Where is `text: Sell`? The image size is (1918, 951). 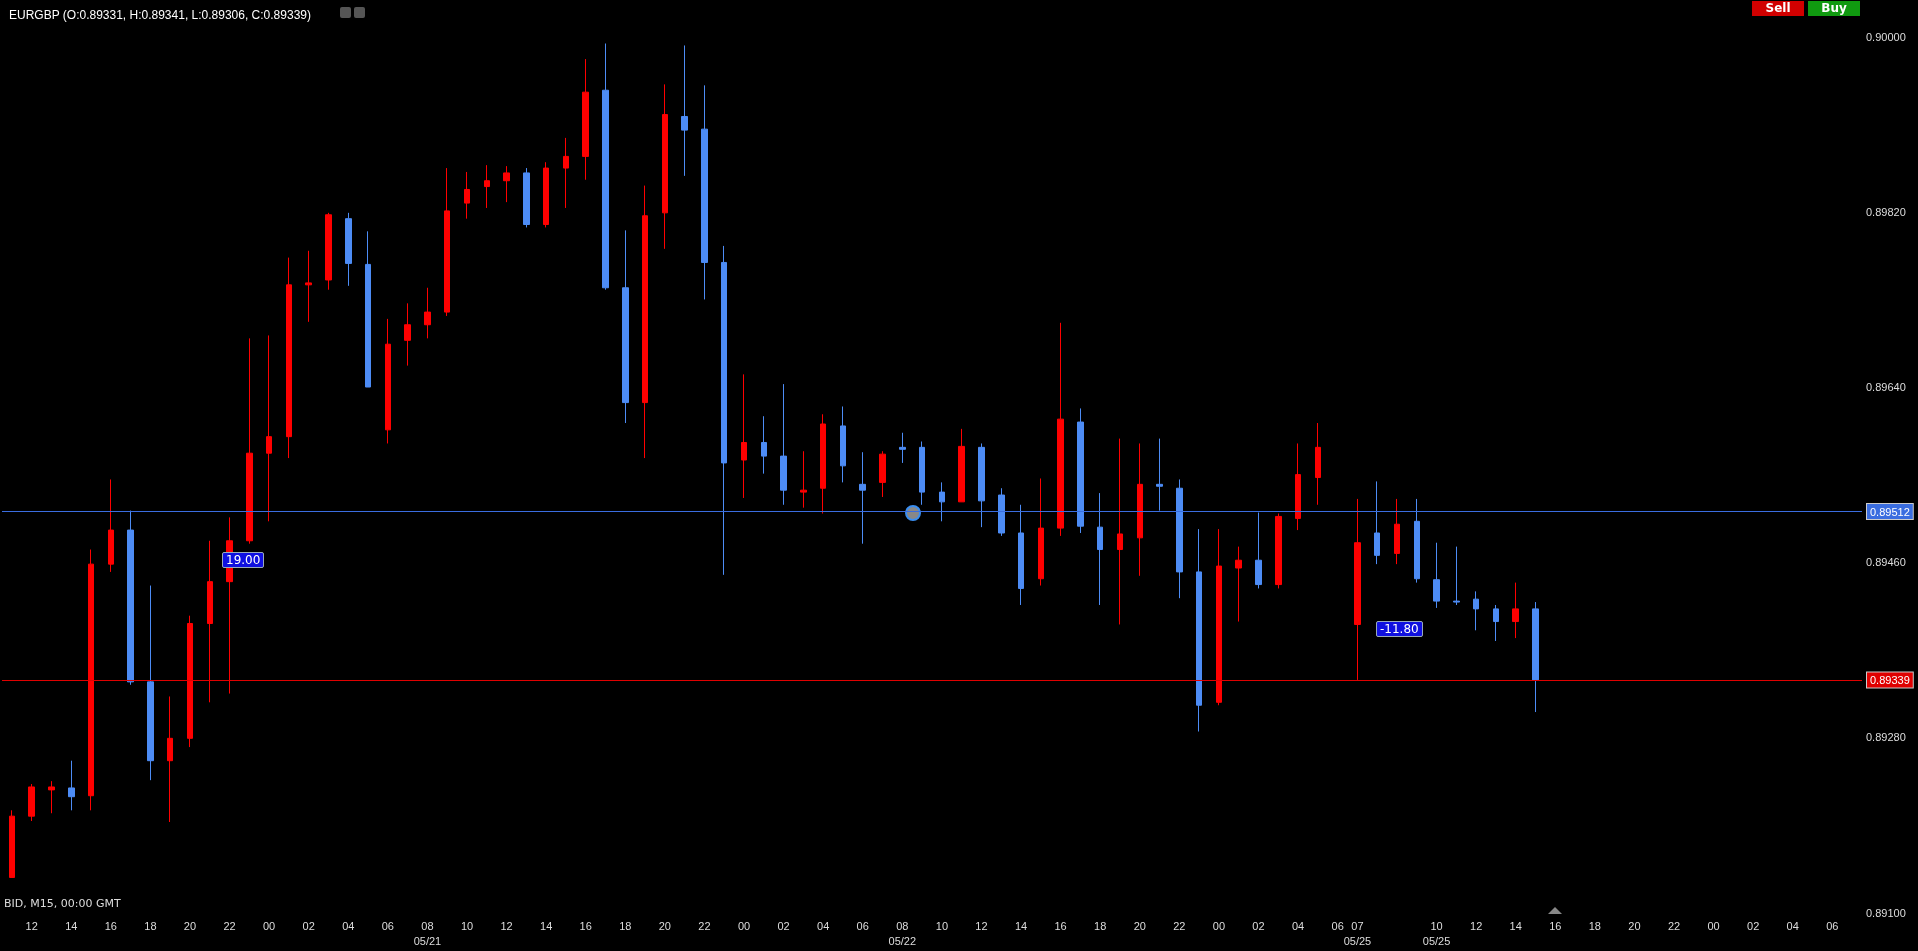 text: Sell is located at coordinates (1778, 8).